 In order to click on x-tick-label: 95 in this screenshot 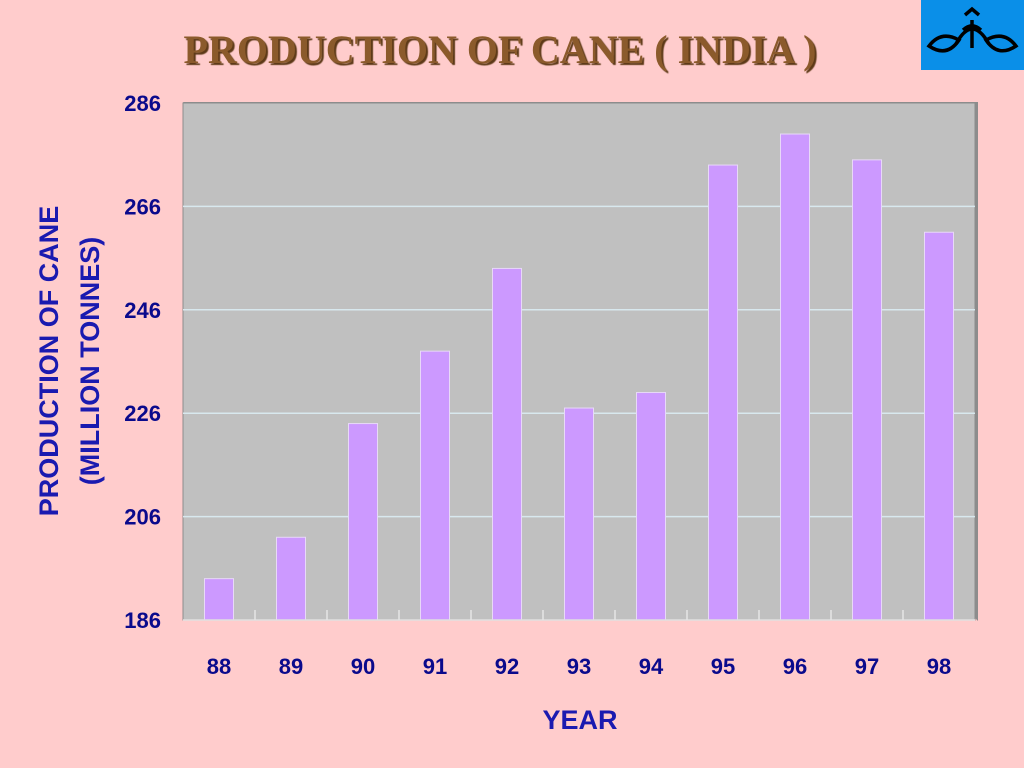, I will do `click(723, 666)`.